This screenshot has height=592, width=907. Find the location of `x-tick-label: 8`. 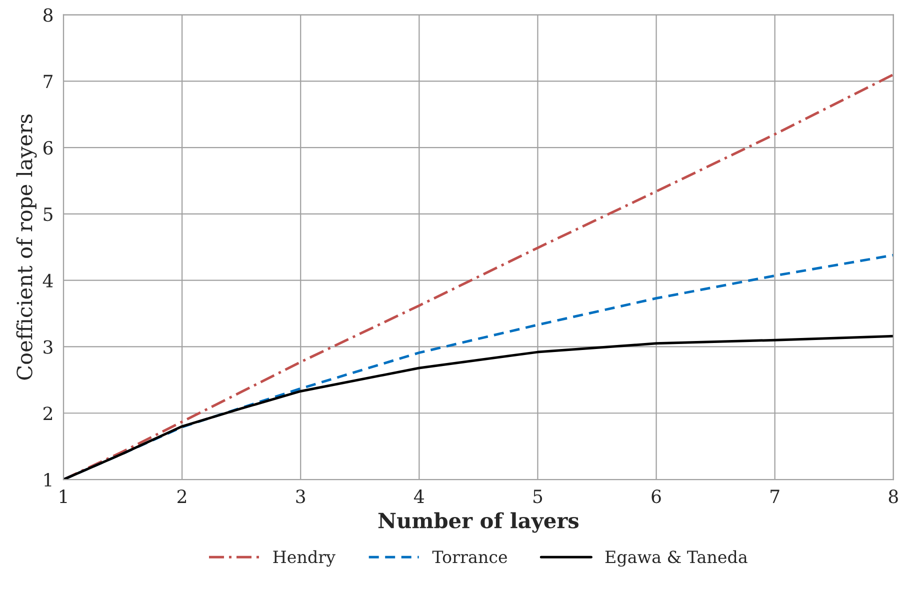

x-tick-label: 8 is located at coordinates (893, 497).